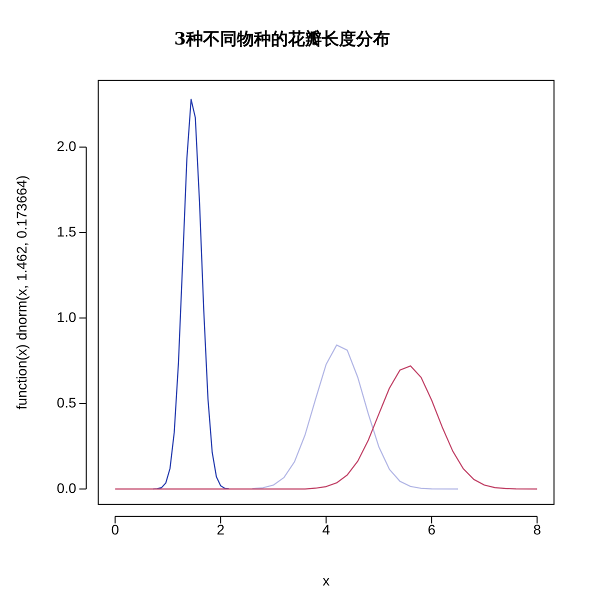 The width and height of the screenshot is (604, 604). I want to click on chart-title: 3种不同物种的花瓣长度分布, so click(282, 40).